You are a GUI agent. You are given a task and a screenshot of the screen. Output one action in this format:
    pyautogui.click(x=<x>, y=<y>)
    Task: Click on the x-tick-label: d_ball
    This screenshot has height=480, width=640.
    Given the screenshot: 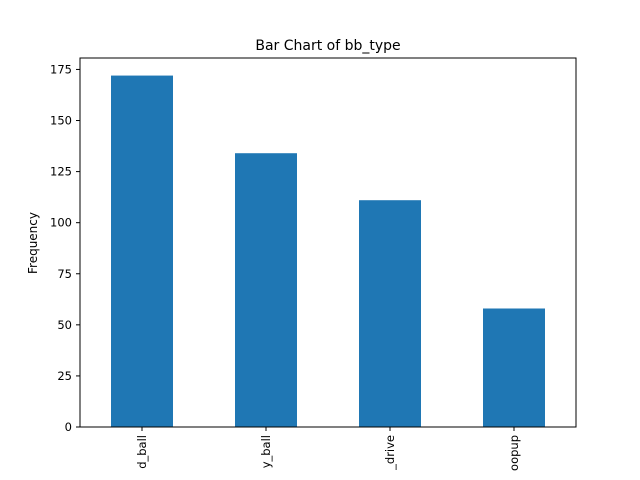 What is the action you would take?
    pyautogui.click(x=142, y=452)
    